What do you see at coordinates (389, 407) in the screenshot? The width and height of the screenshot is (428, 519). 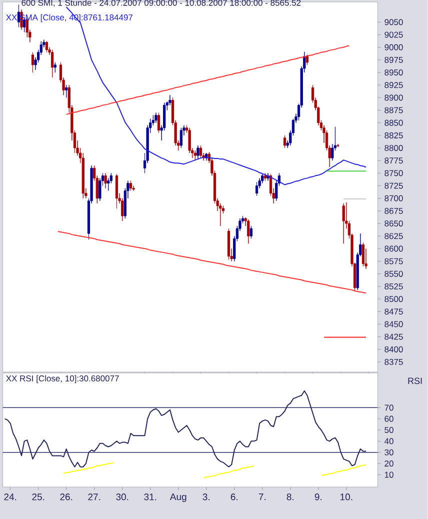 I see `y-tick-label: 70` at bounding box center [389, 407].